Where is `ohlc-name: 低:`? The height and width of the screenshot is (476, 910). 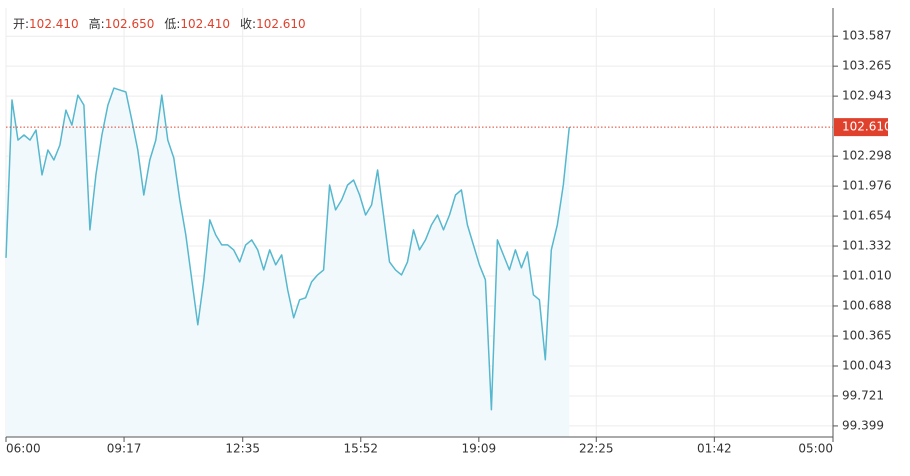
ohlc-name: 低: is located at coordinates (172, 24).